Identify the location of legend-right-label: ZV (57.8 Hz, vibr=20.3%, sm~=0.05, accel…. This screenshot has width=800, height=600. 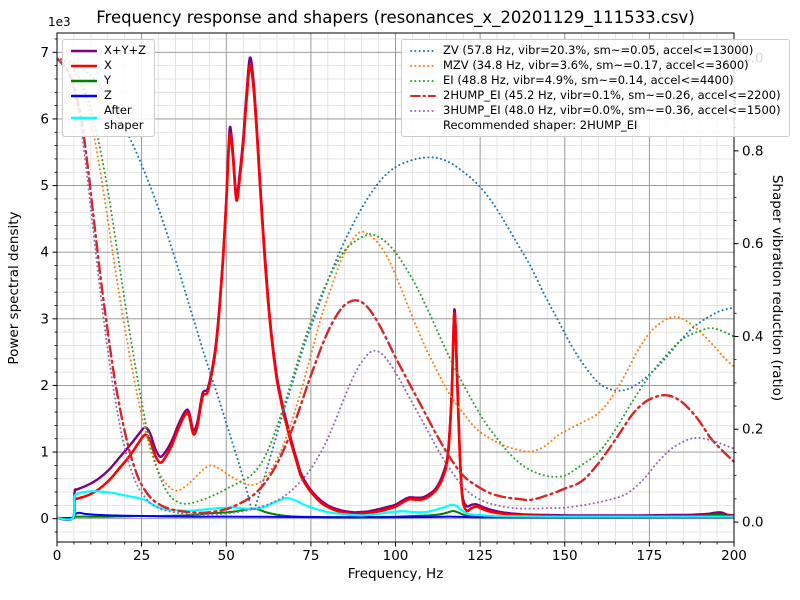
(598, 50).